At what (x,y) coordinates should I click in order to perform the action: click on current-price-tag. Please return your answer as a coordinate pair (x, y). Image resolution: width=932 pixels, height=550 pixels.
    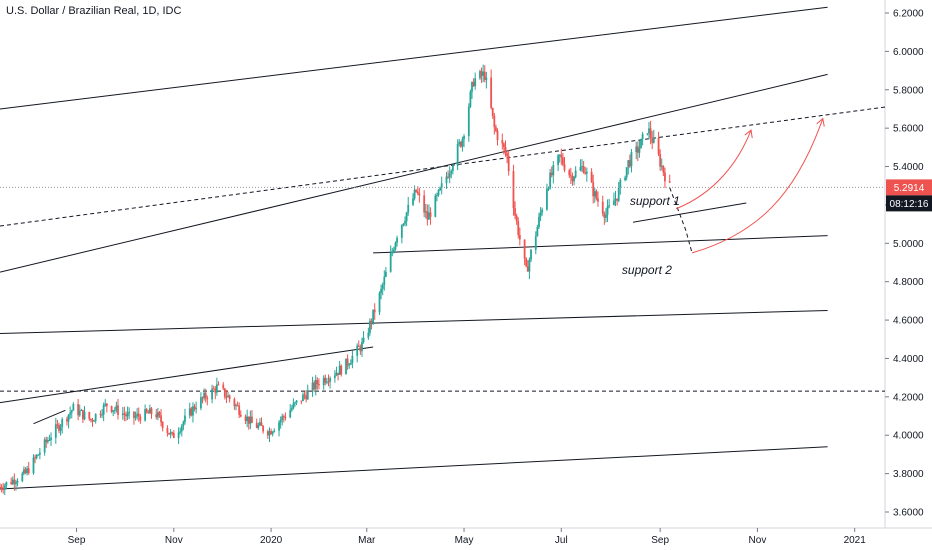
    Looking at the image, I should click on (909, 187).